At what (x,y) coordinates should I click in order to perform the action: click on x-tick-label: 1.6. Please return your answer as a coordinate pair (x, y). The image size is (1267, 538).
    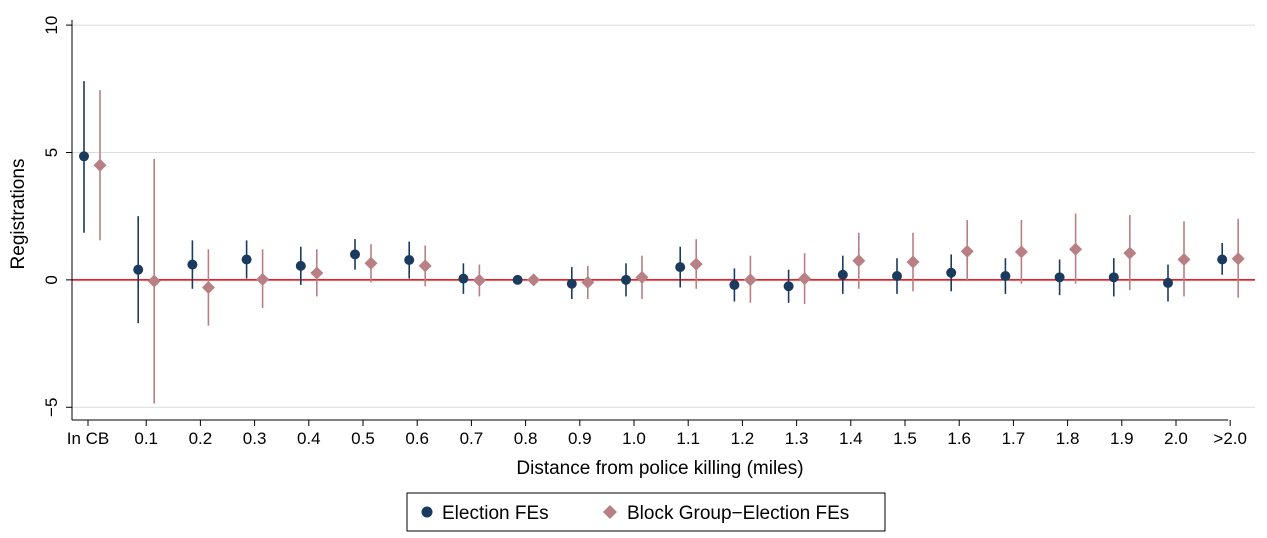
    Looking at the image, I should click on (959, 438).